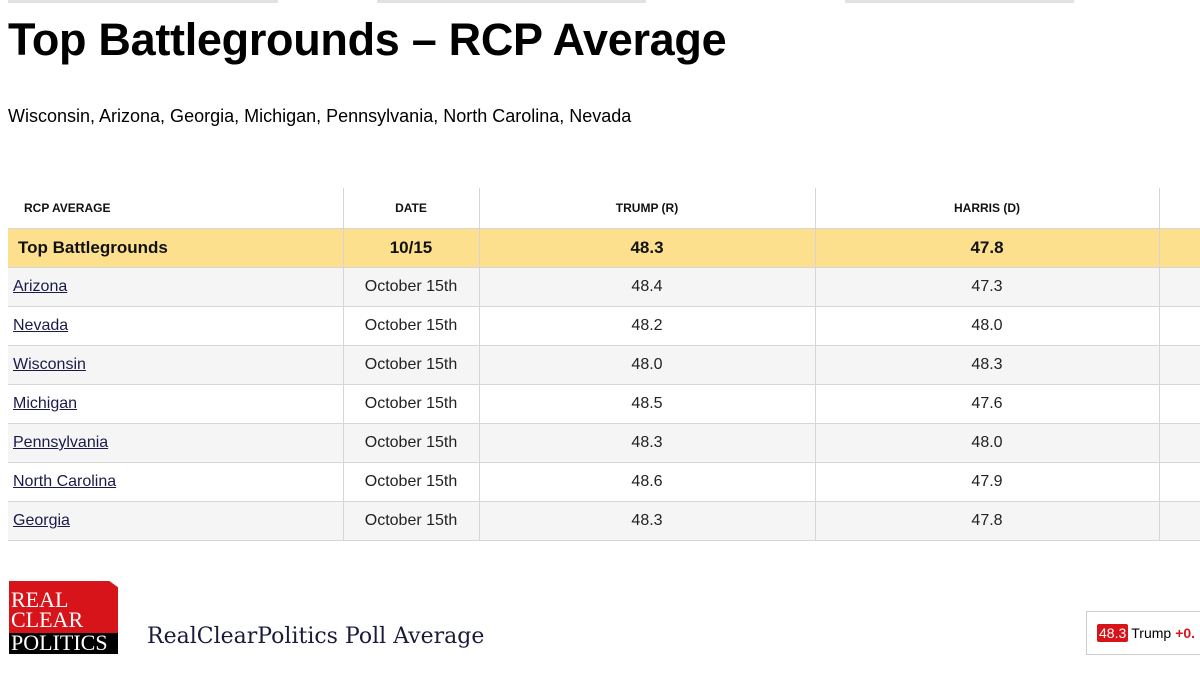  What do you see at coordinates (987, 365) in the screenshot?
I see `row-harris: 48.3` at bounding box center [987, 365].